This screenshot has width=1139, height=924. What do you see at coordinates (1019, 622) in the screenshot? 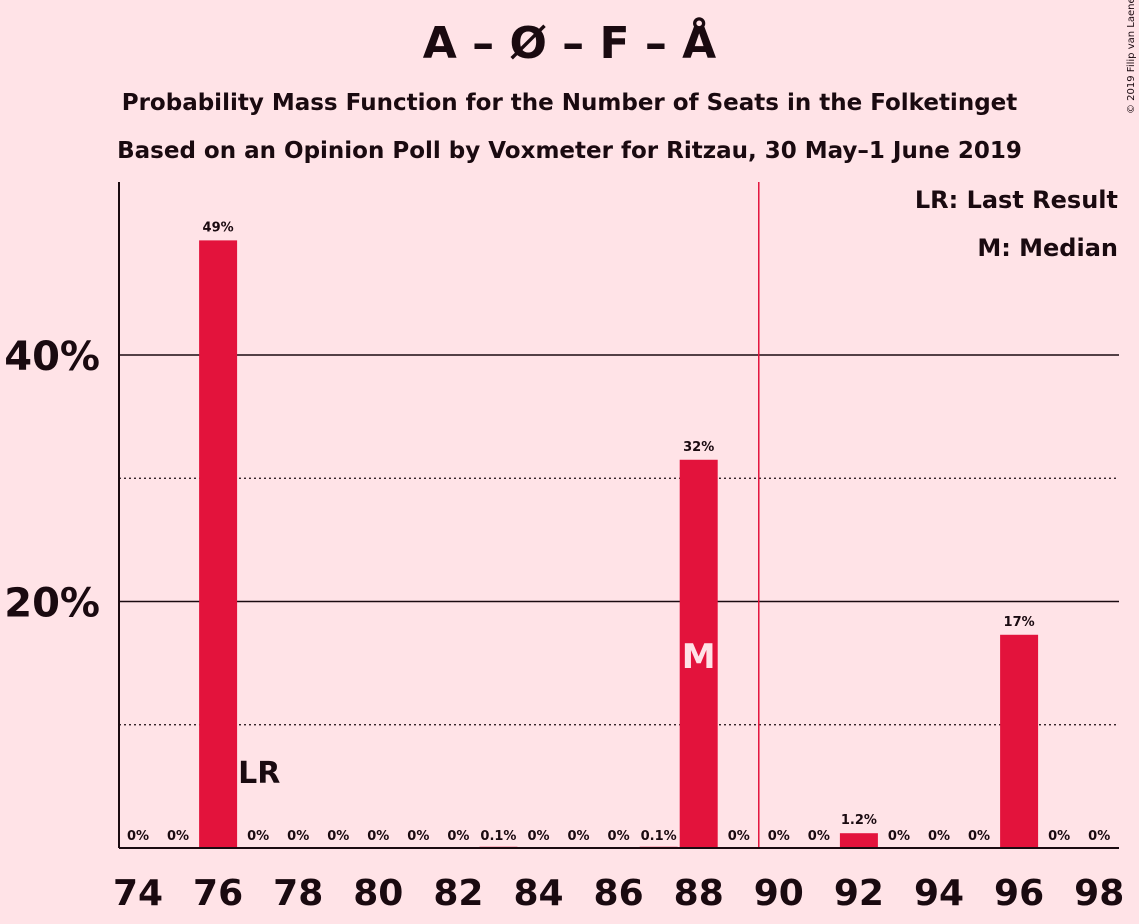
I see `bar-value-label: 17%` at bounding box center [1019, 622].